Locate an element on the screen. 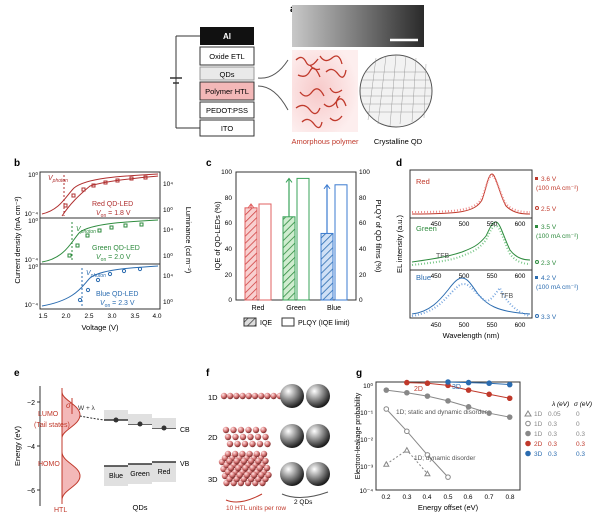 The width and height of the screenshot is (600, 526). qd-count-label: 2 QDs is located at coordinates (303, 502).